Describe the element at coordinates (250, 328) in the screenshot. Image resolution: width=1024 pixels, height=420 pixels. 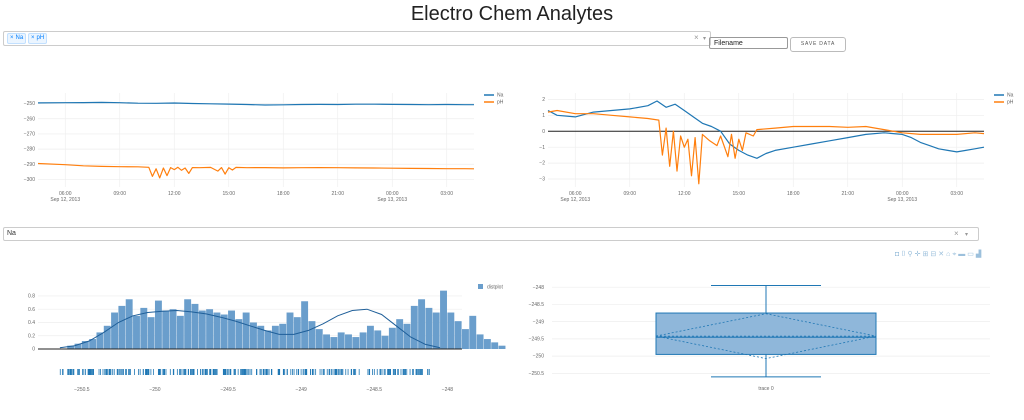
I see `kde-curve` at that location.